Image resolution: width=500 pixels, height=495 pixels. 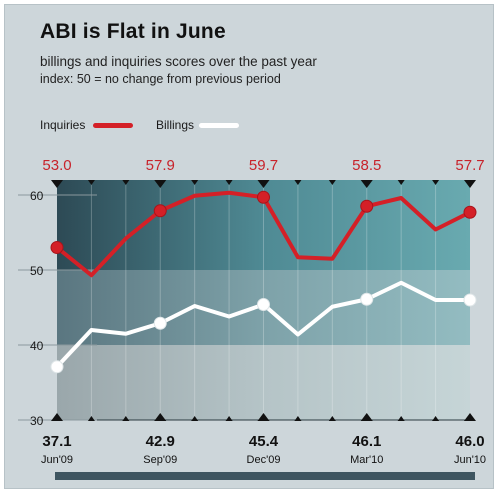 What do you see at coordinates (63, 125) in the screenshot?
I see `legend-label-inquiries: Inquiries` at bounding box center [63, 125].